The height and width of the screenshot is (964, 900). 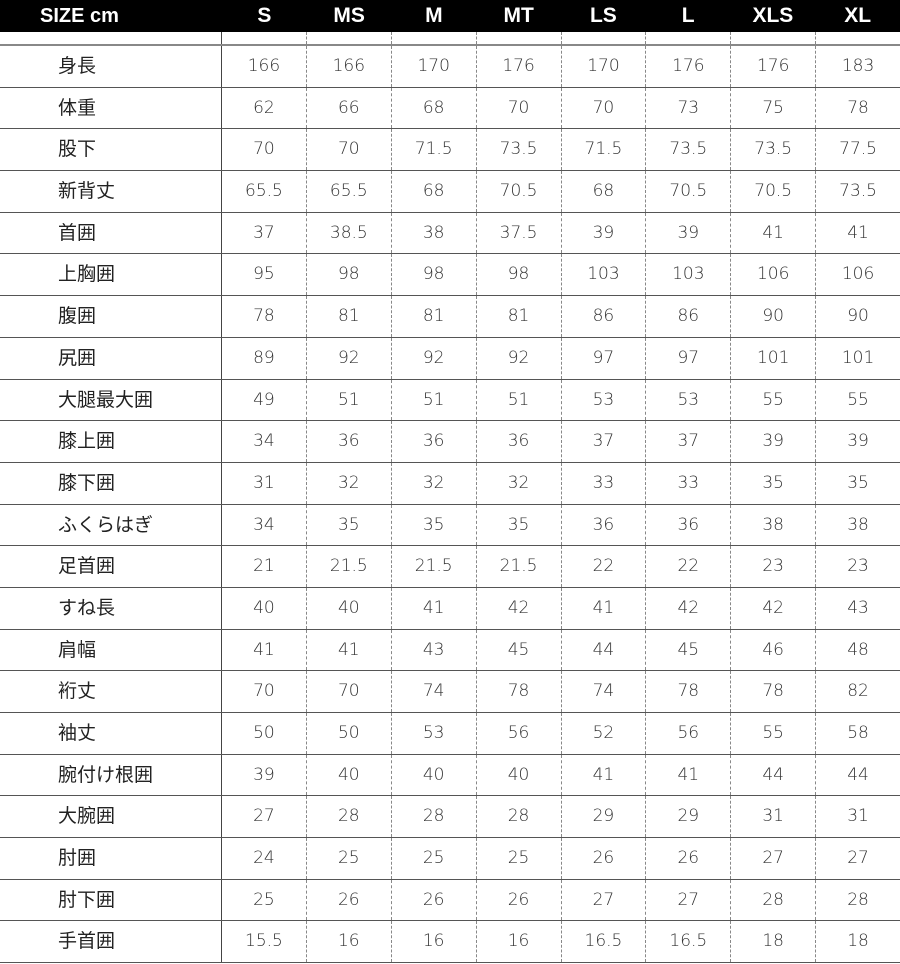 What do you see at coordinates (450, 67) in the screenshot?
I see `table-row: 身長 166 166 170 176 170 176 176 183` at bounding box center [450, 67].